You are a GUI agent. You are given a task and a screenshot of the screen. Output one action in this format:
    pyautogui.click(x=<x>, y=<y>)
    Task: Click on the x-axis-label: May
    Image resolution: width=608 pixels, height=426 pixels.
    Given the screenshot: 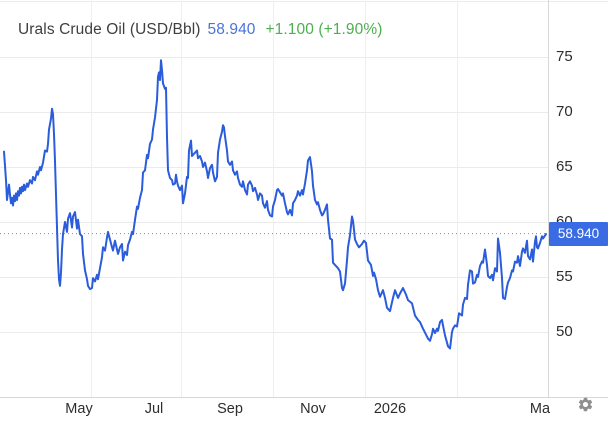 What is the action you would take?
    pyautogui.click(x=79, y=409)
    